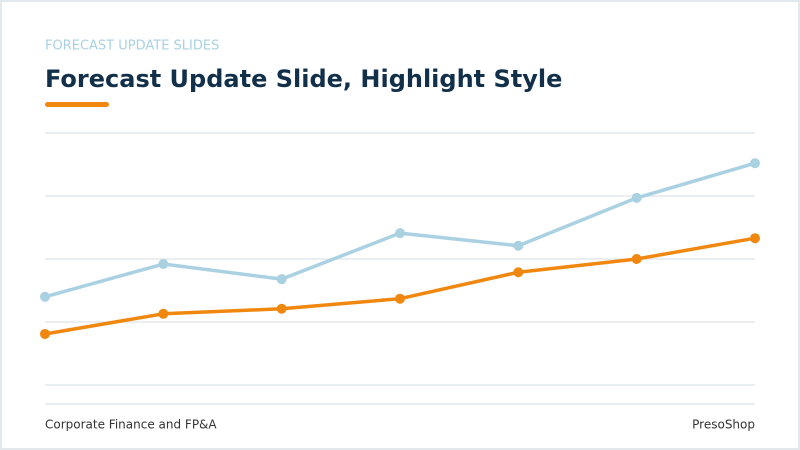 The height and width of the screenshot is (450, 800). Describe the element at coordinates (723, 425) in the screenshot. I see `footer-right: PresoShop` at that location.